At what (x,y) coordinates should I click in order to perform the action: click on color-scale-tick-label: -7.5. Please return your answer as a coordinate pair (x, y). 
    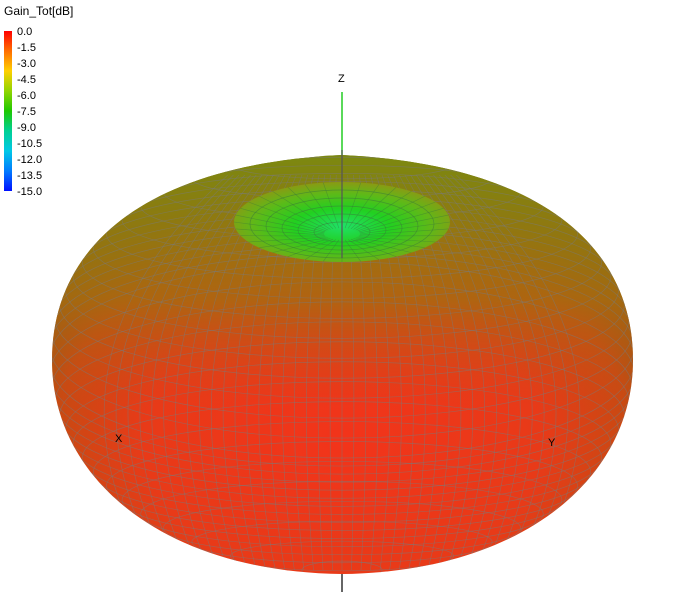
    Looking at the image, I should click on (26, 112).